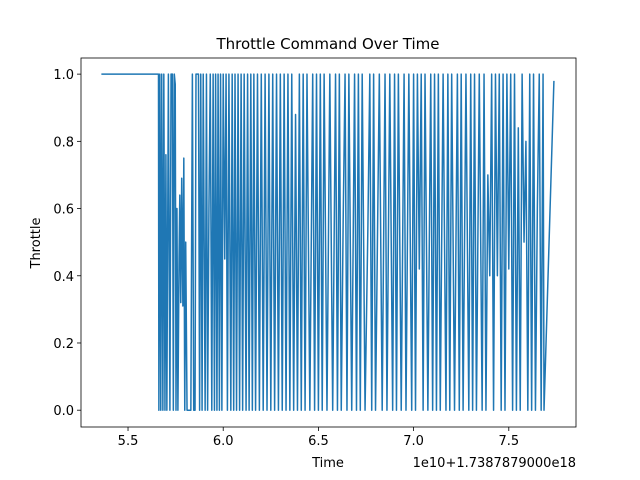 Image resolution: width=640 pixels, height=480 pixels. I want to click on y-axis-label: Throttle, so click(36, 244).